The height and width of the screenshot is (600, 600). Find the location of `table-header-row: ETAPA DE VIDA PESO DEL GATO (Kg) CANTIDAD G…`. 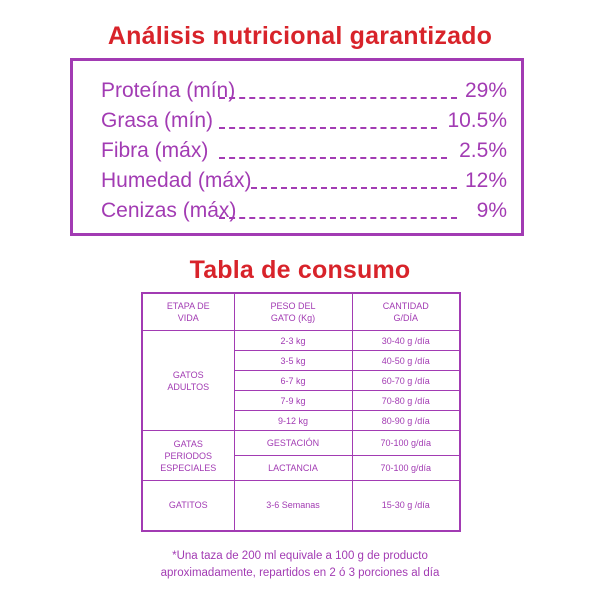

table-header-row: ETAPA DE VIDA PESO DEL GATO (Kg) CANTIDAD G… is located at coordinates (301, 311).